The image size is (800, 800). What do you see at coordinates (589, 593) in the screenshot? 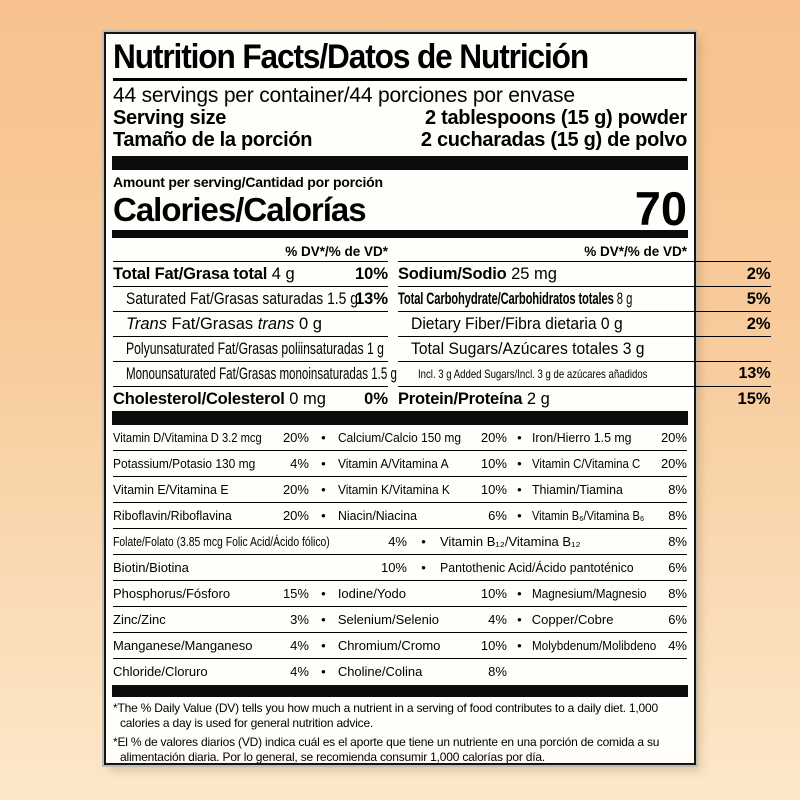
I see `vitamin-name: Magnesium/Magnesio` at bounding box center [589, 593].